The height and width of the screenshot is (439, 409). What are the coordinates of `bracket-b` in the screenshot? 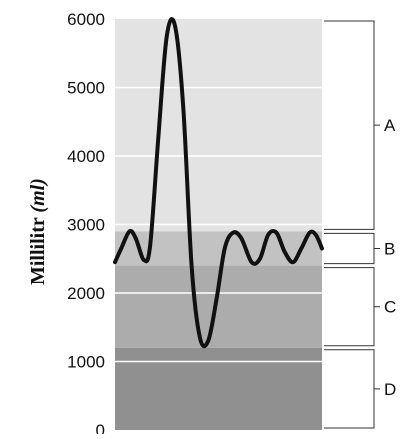 It's located at (352, 248).